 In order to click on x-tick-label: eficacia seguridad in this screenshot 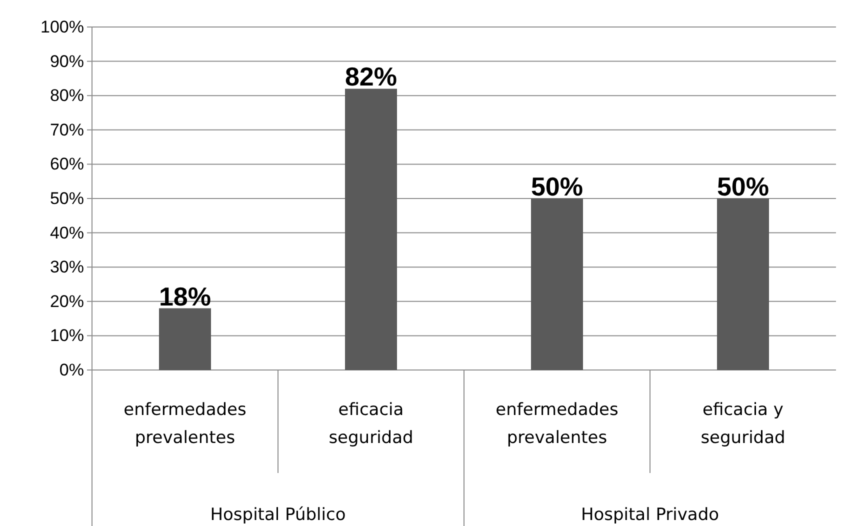, I will do `click(371, 424)`.